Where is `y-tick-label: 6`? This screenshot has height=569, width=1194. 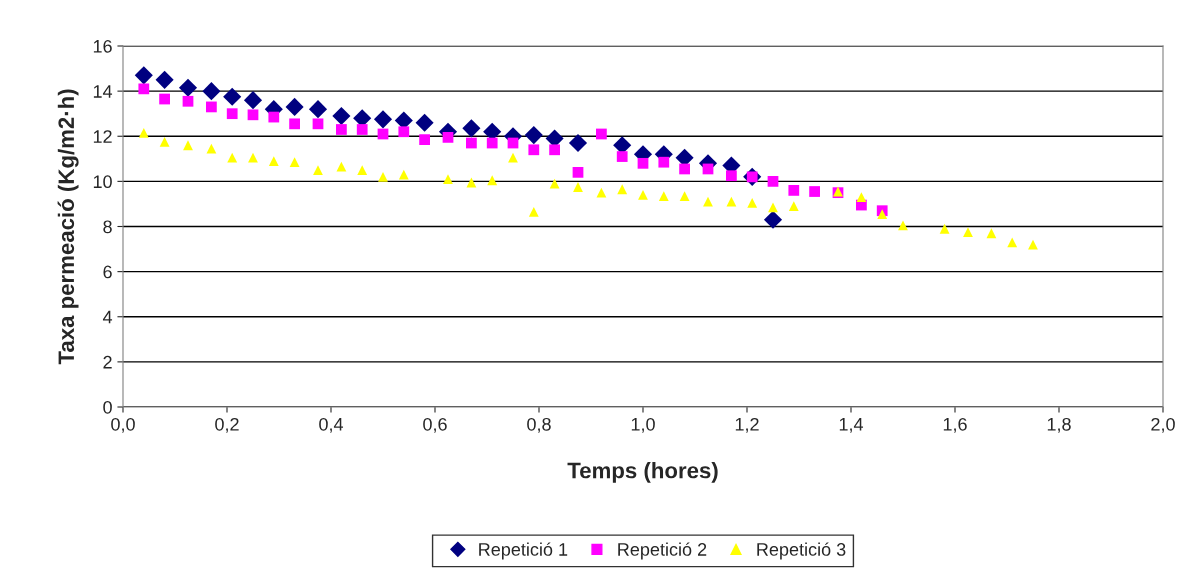 y-tick-label: 6 is located at coordinates (107, 272).